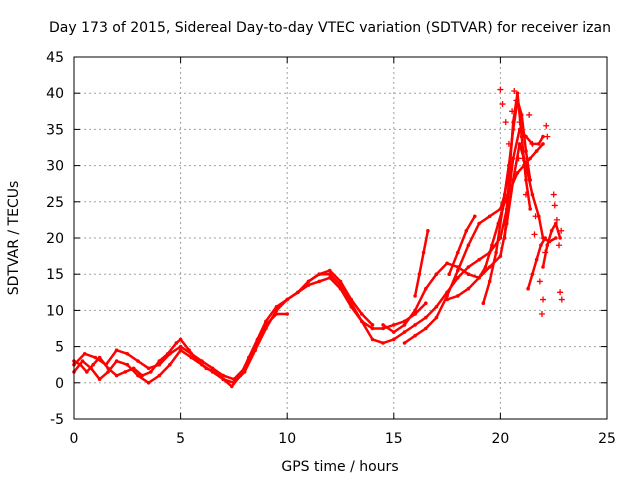 The height and width of the screenshot is (480, 640). Describe the element at coordinates (14, 238) in the screenshot. I see `y-axis-label: SDTVAR / TECUs` at that location.